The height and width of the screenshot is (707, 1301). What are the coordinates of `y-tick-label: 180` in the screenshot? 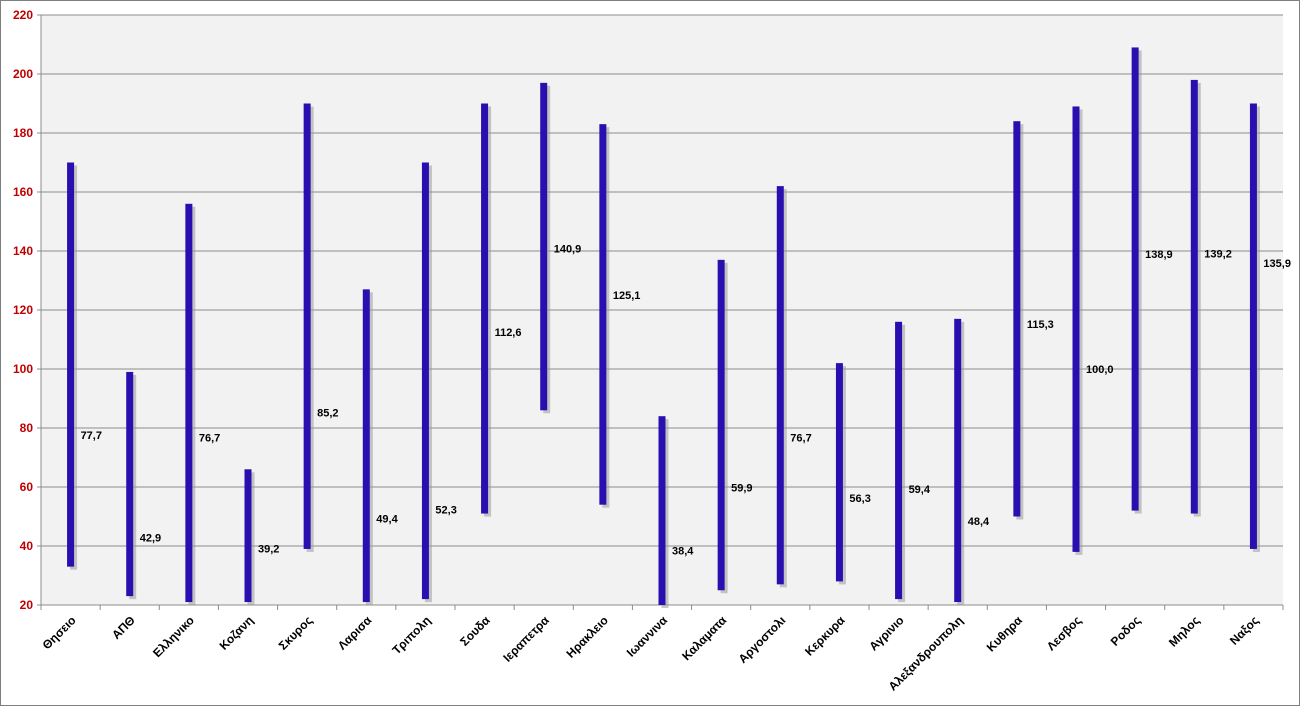 It's located at (23, 133).